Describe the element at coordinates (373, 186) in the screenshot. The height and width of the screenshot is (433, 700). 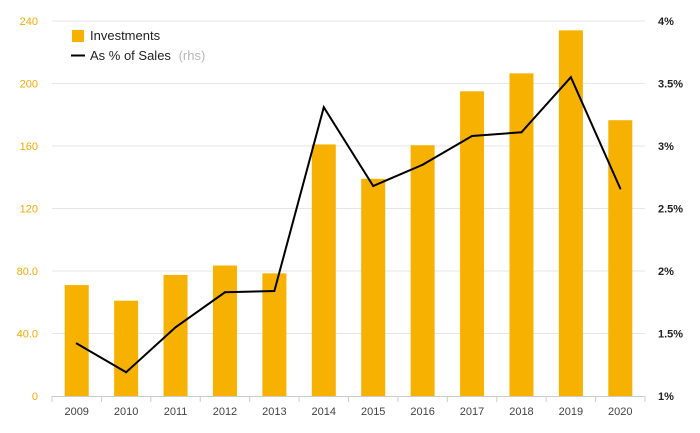
I see `point-2015` at that location.